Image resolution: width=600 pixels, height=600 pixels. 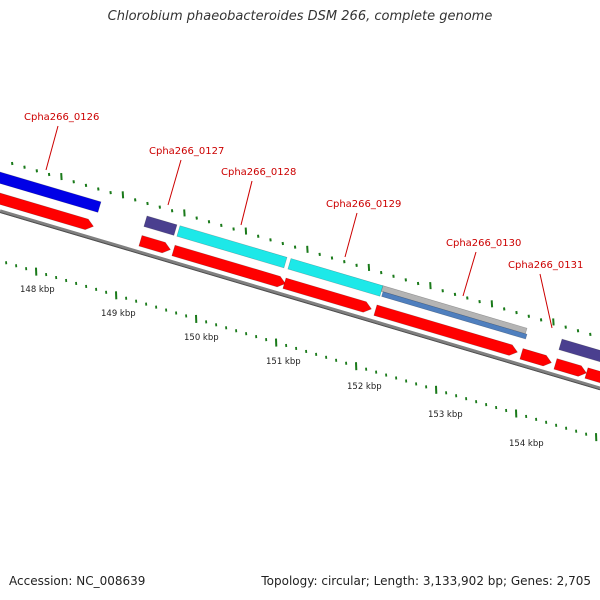 What do you see at coordinates (535, 357) in the screenshot?
I see `cds-arrow-0131a` at bounding box center [535, 357].